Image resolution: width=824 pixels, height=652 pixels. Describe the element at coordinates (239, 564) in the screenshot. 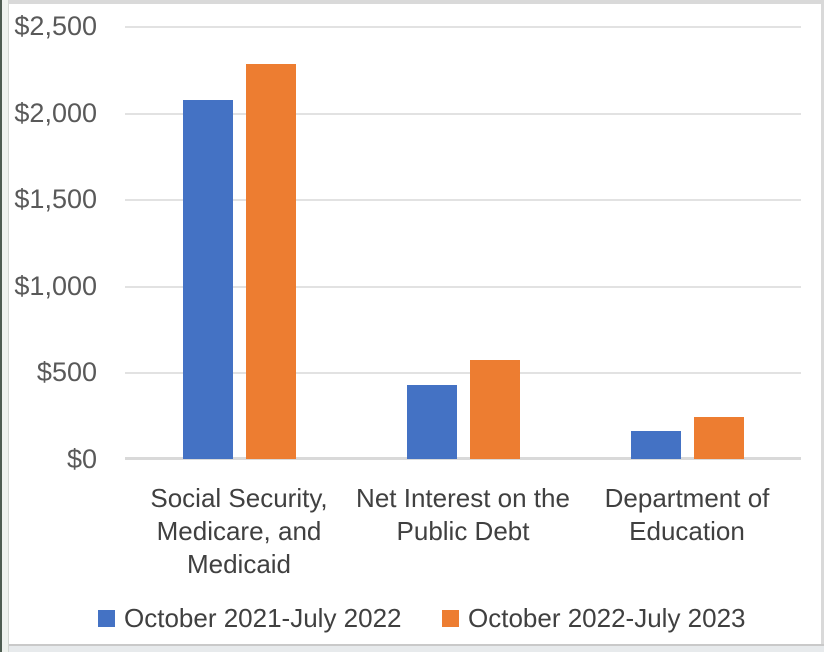

I see `x-axis-category-line: Medicaid` at that location.